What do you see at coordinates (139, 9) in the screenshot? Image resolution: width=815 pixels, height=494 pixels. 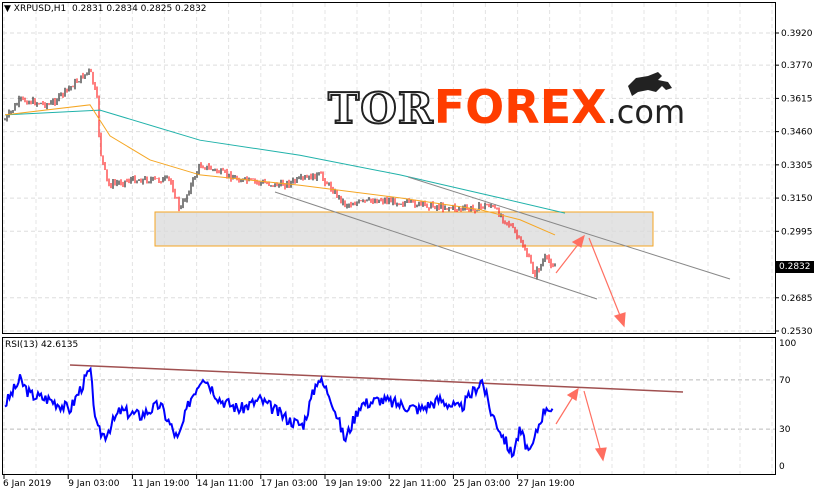 I see `ohlc-values: 0.2831 0.2834 0.2825 0.2832` at bounding box center [139, 9].